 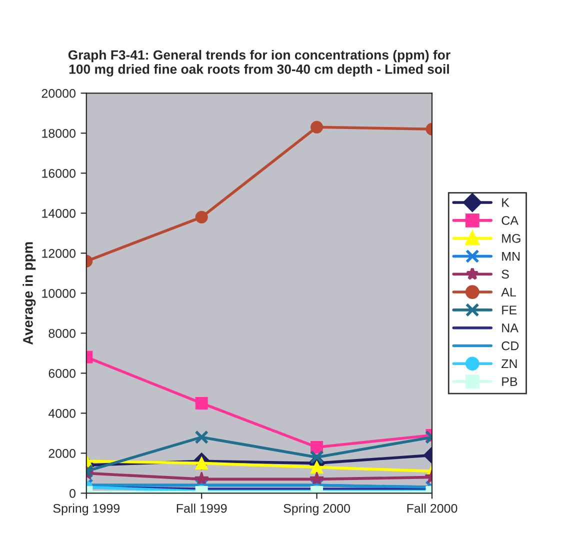 What do you see at coordinates (29, 293) in the screenshot?
I see `y-axis-title: Average in ppm` at bounding box center [29, 293].